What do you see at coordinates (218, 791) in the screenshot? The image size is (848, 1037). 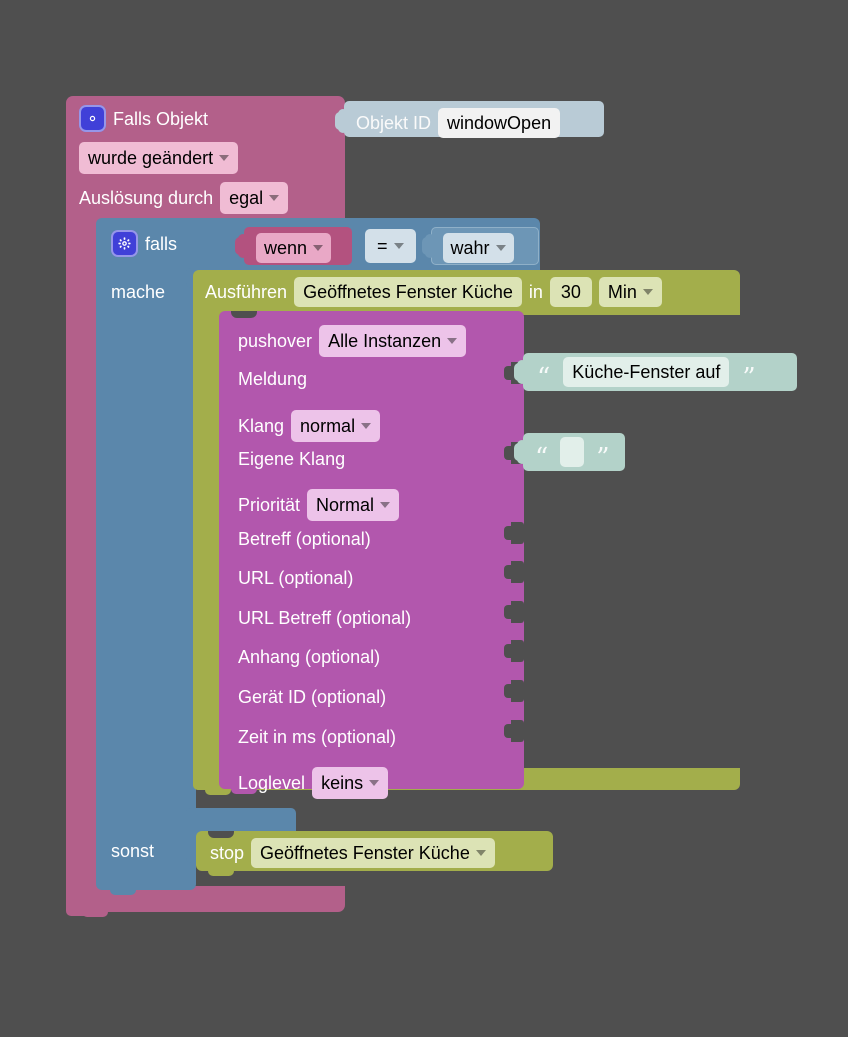 I see `timer-bottom-connector` at bounding box center [218, 791].